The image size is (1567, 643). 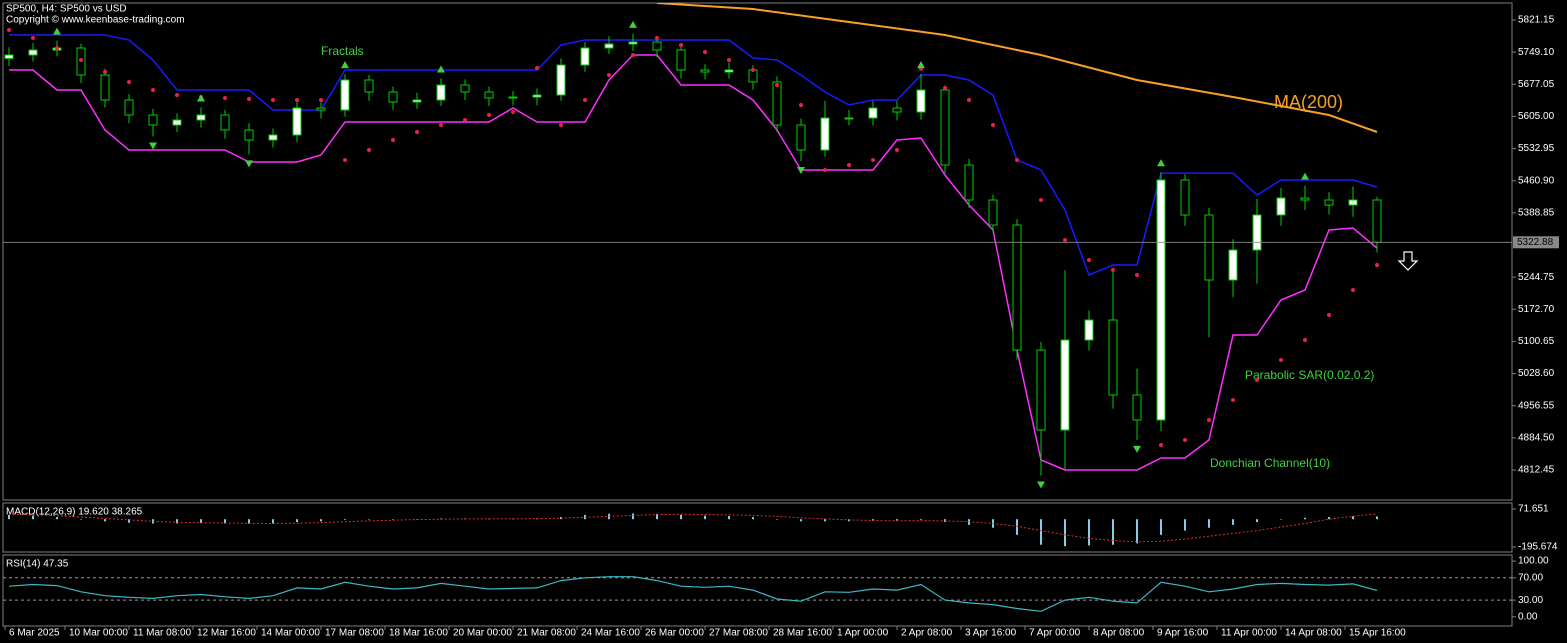 I want to click on y-tick-label: 4812.45, so click(x=1536, y=470).